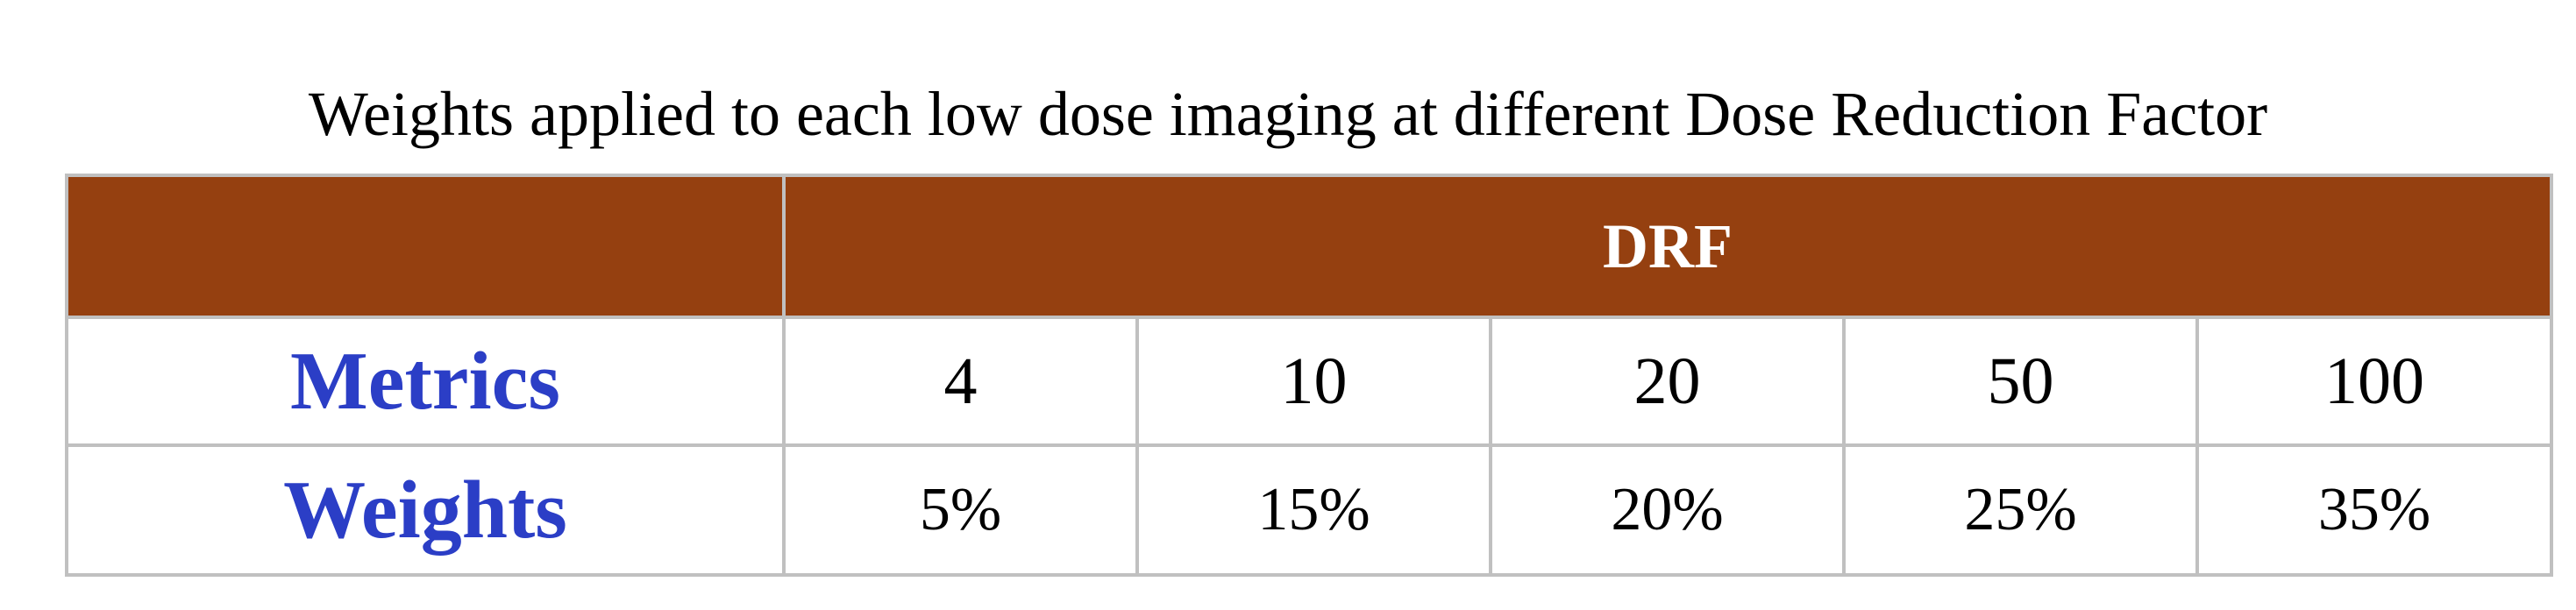 Image resolution: width=2576 pixels, height=610 pixels. I want to click on weight-cell: 5%, so click(960, 510).